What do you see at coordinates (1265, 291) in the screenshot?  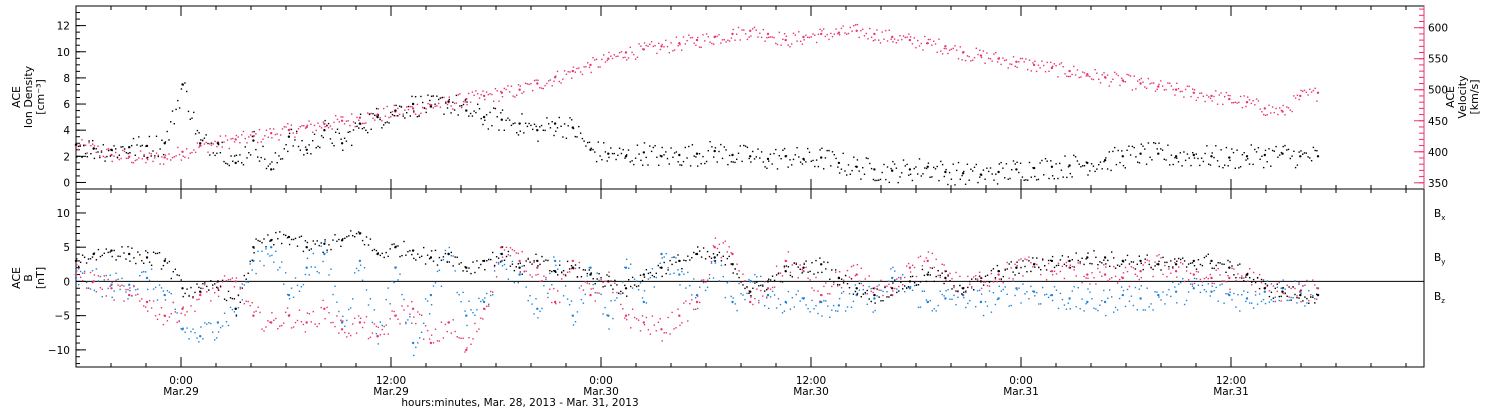 I see `by-series-value-point` at bounding box center [1265, 291].